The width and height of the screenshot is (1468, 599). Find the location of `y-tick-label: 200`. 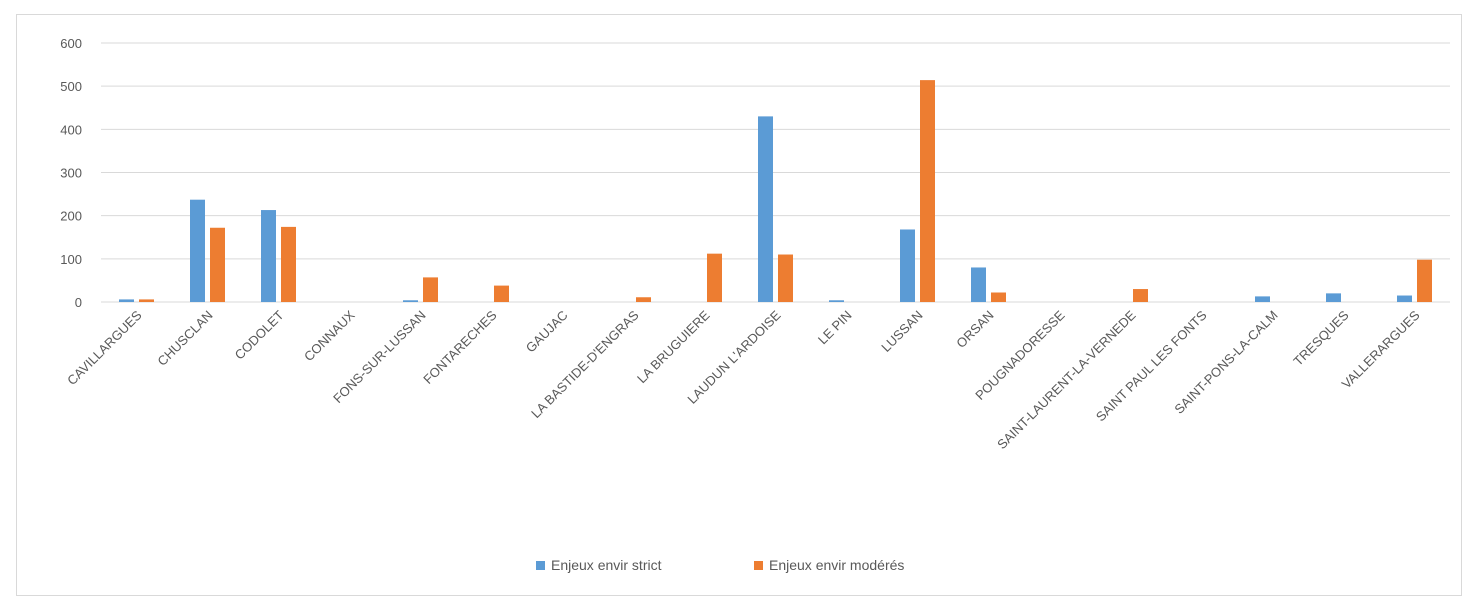

y-tick-label: 200 is located at coordinates (71, 216).